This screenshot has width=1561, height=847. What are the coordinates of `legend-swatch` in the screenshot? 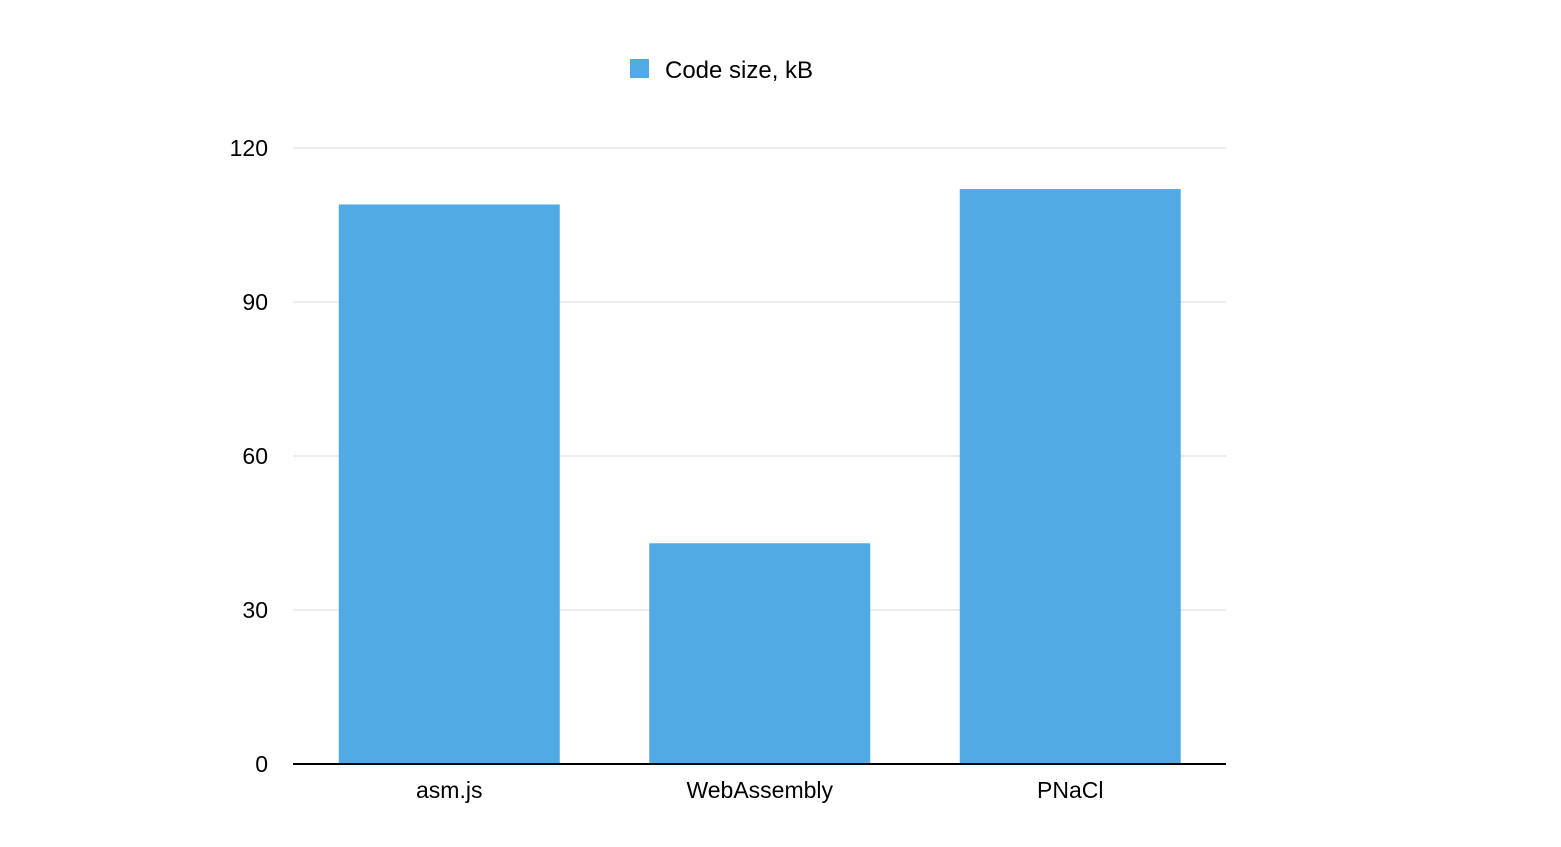 It's located at (639, 68).